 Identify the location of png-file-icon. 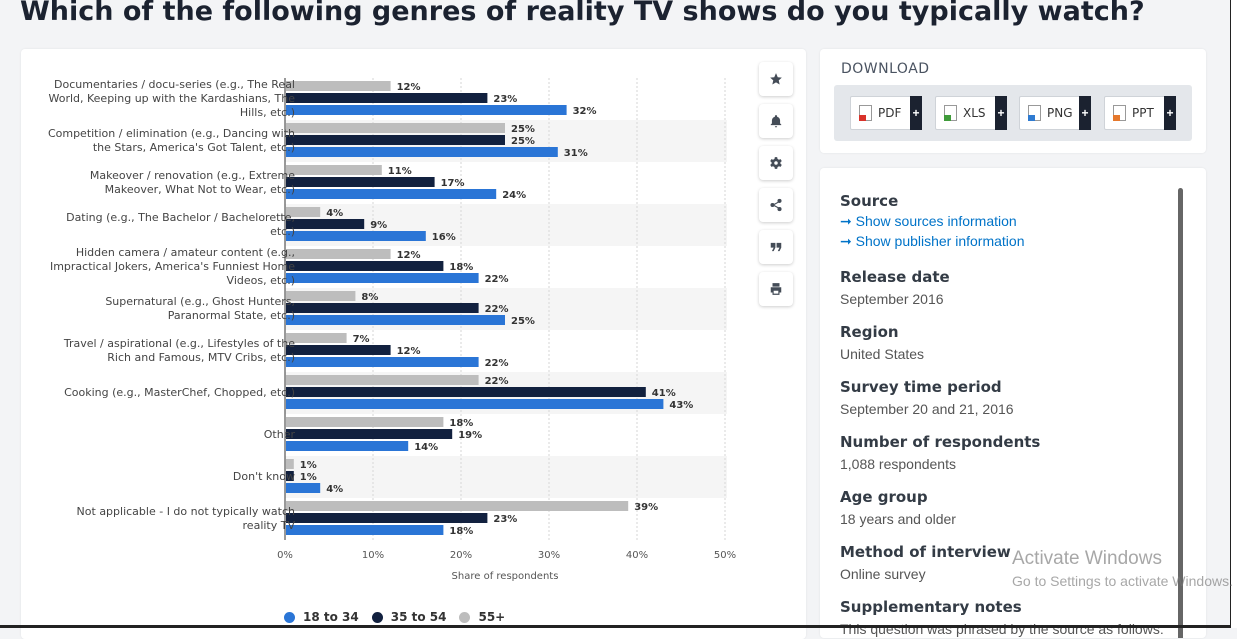
(1034, 113).